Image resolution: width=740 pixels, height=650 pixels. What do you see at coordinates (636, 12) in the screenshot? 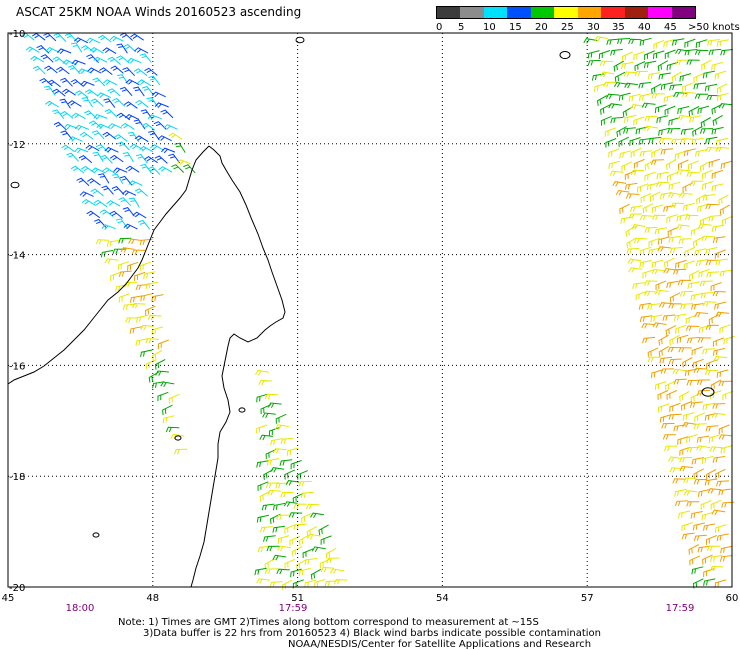
I see `legend-swatch` at bounding box center [636, 12].